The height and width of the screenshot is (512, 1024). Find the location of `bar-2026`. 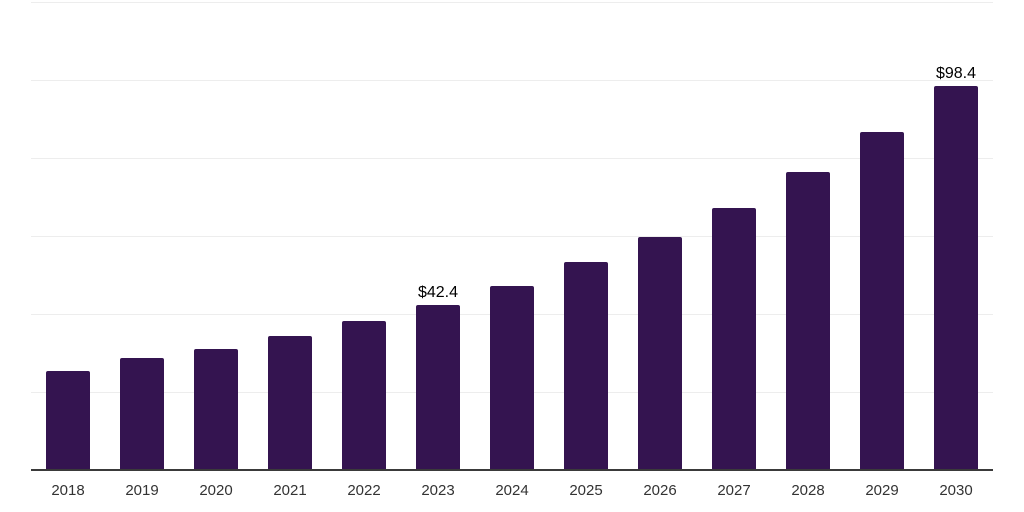

bar-2026 is located at coordinates (660, 353).